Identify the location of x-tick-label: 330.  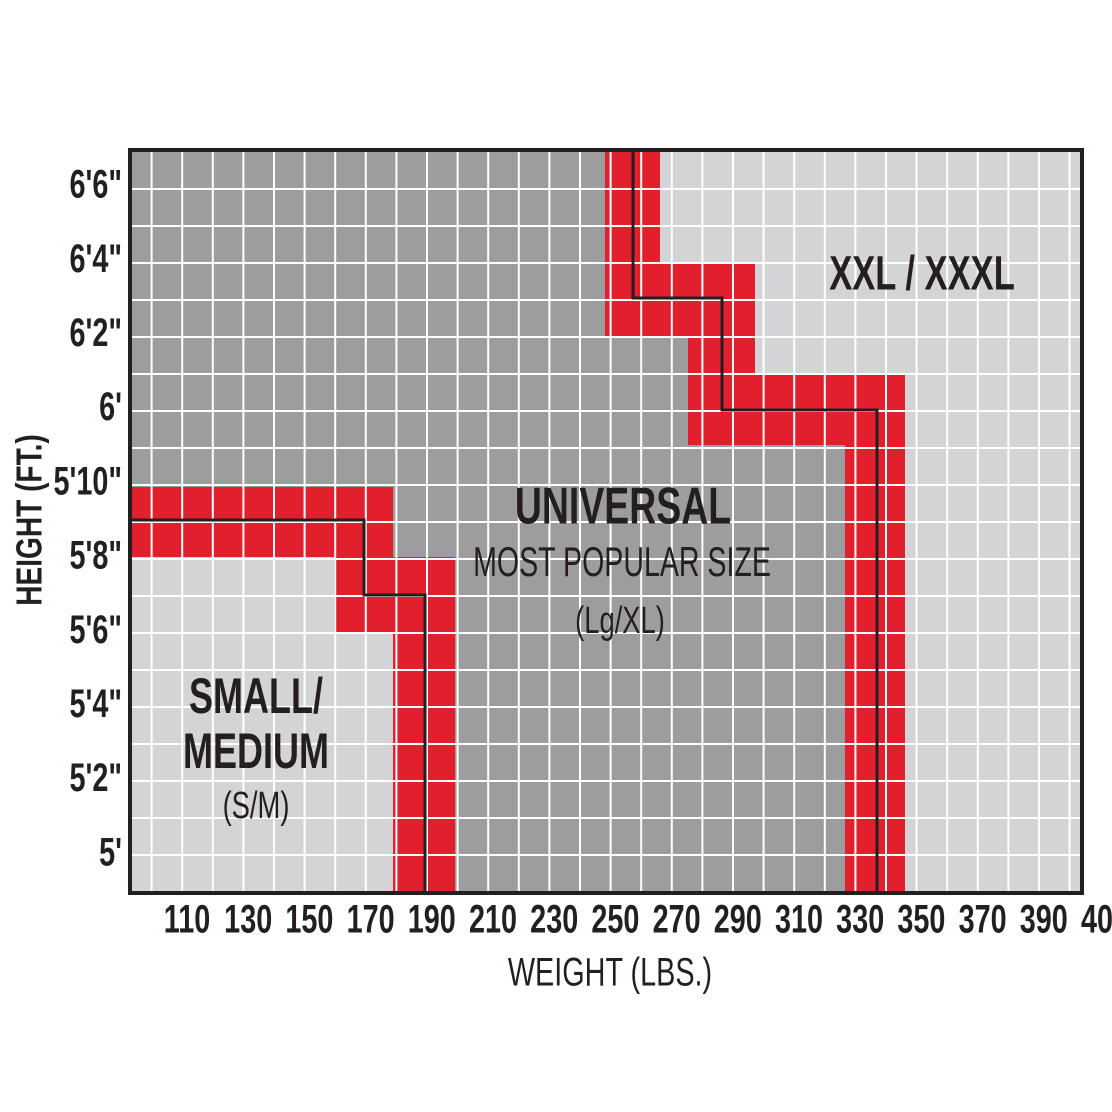
(860, 919).